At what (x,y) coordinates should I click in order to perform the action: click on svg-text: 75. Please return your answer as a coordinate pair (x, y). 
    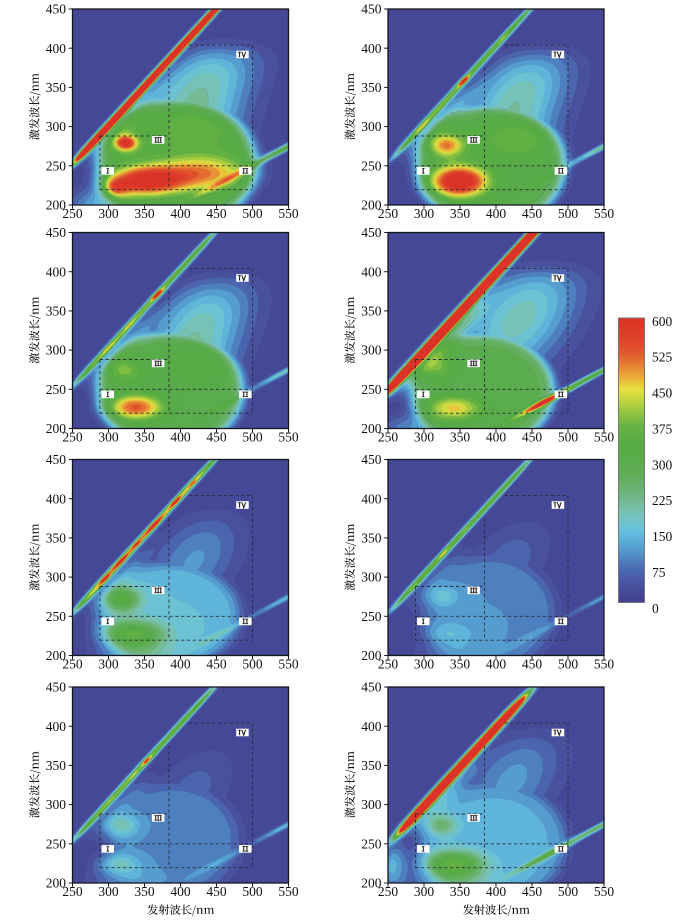
    Looking at the image, I should click on (659, 572).